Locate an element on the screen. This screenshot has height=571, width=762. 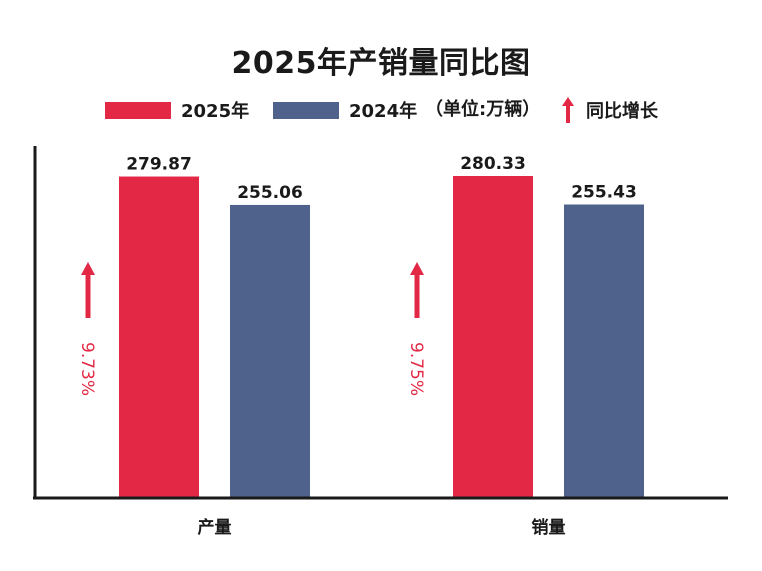
legend-item-2025: 2025年 is located at coordinates (177, 110).